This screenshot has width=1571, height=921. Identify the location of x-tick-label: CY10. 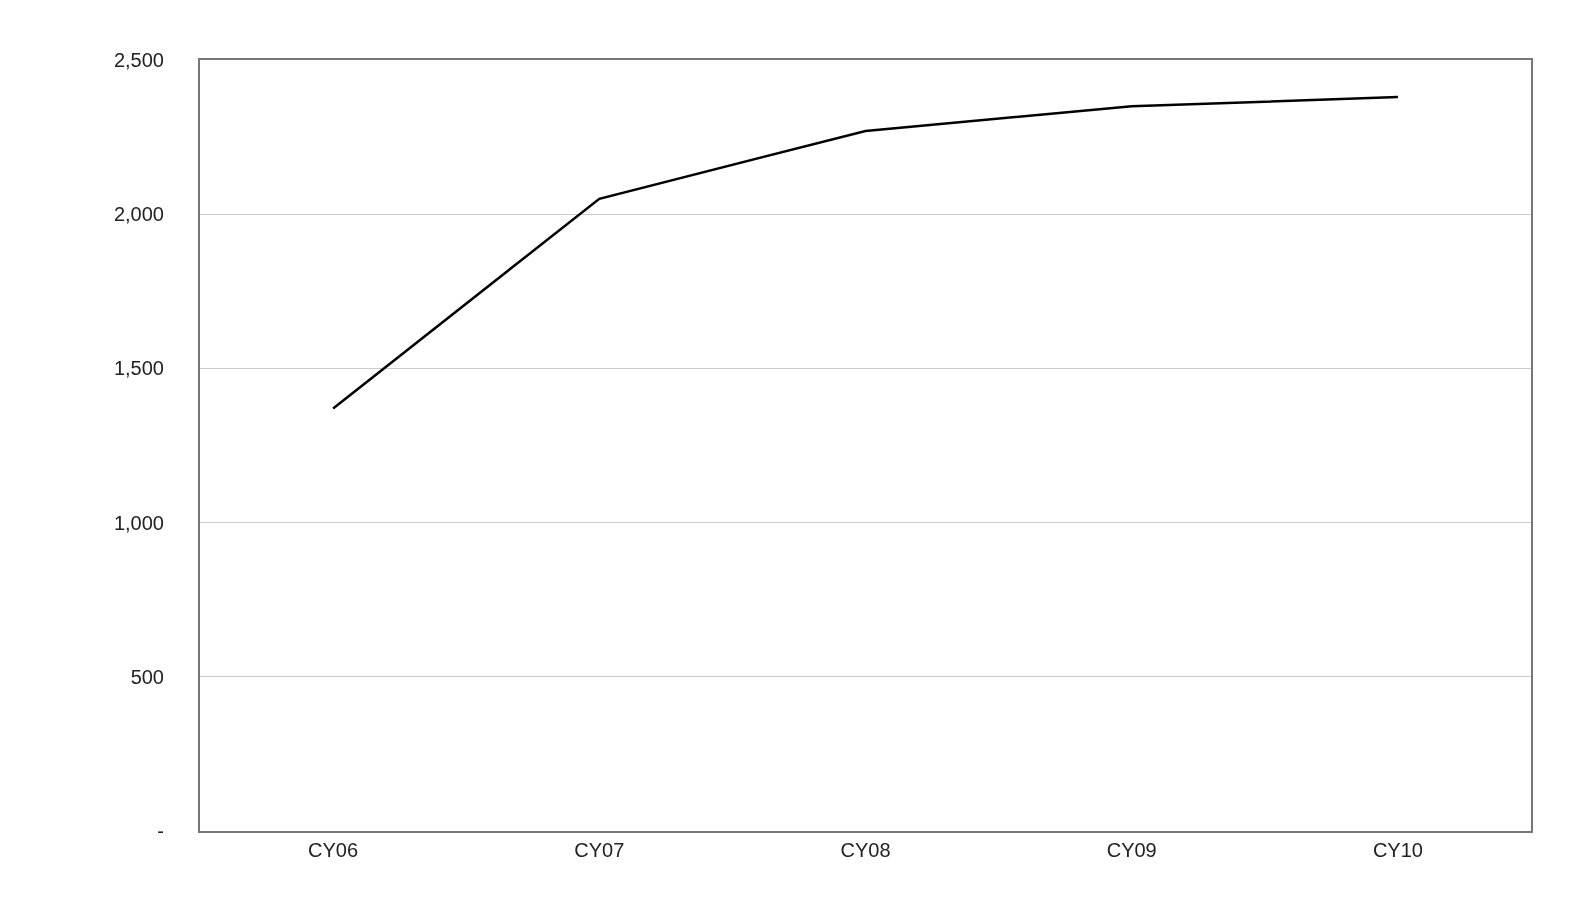
(1397, 850).